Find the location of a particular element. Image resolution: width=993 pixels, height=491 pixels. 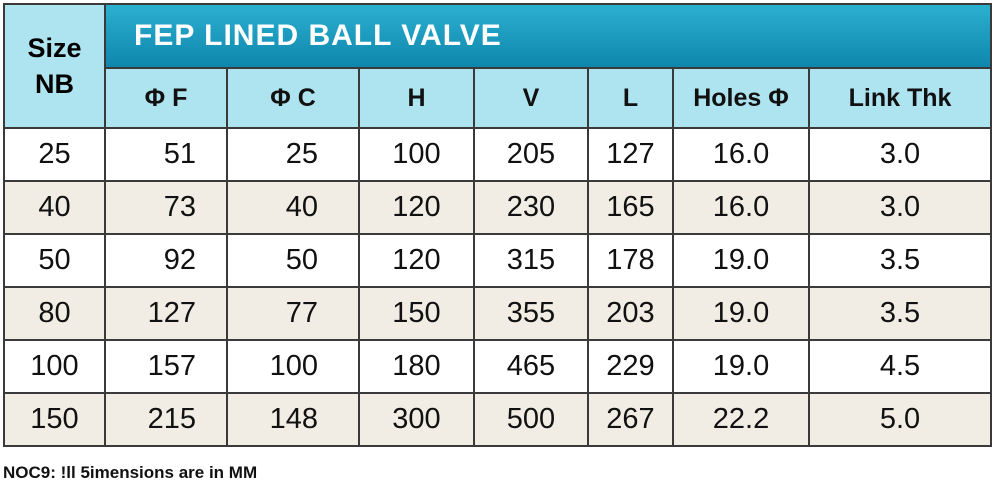

table-cell: 73 is located at coordinates (166, 207).